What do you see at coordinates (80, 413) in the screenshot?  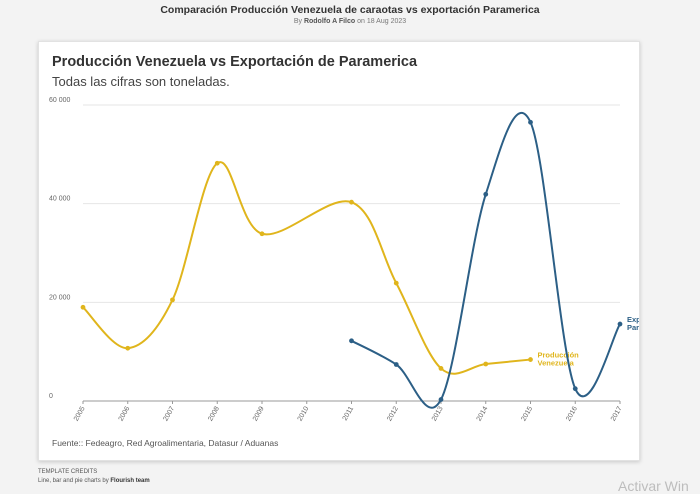 I see `x-tick-label: 2005` at bounding box center [80, 413].